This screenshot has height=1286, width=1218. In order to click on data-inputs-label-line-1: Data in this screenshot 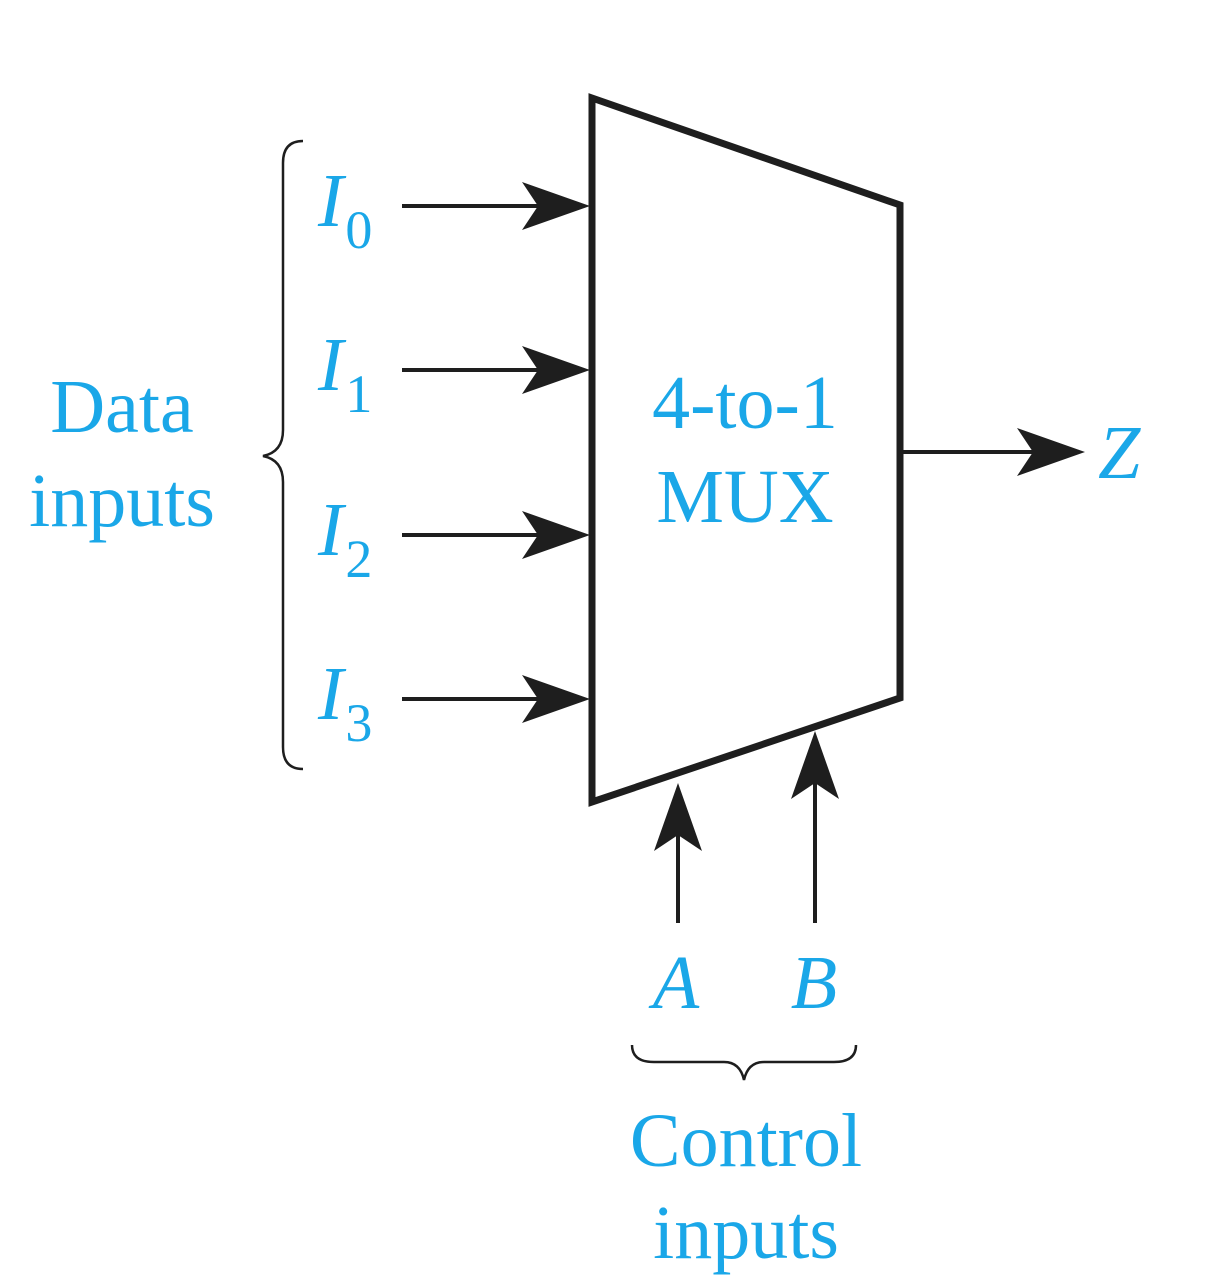, I will do `click(121, 407)`.